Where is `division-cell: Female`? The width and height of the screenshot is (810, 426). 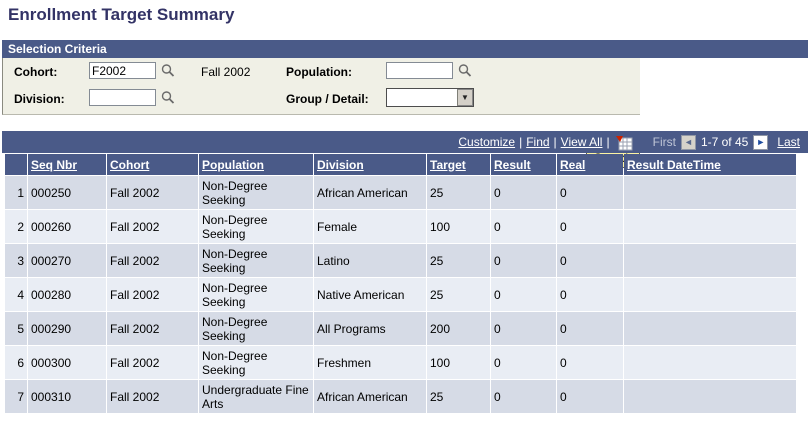 division-cell: Female is located at coordinates (370, 226).